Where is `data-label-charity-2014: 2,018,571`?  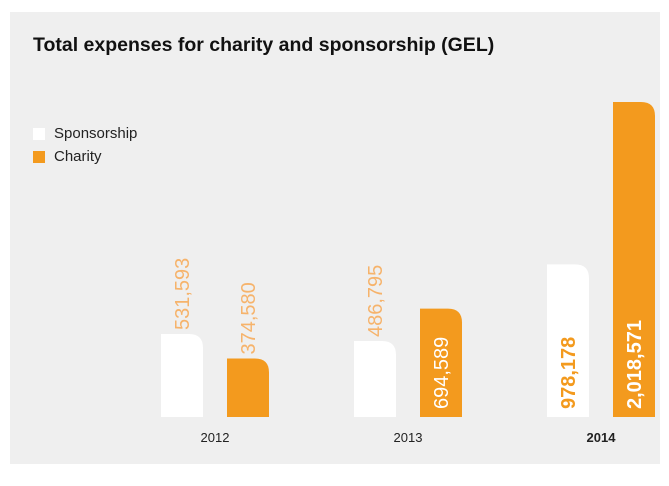 data-label-charity-2014: 2,018,571 is located at coordinates (635, 364).